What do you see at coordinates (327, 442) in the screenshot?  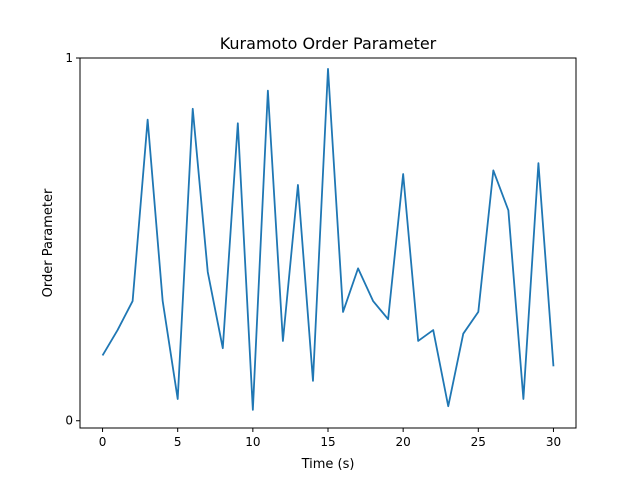 I see `x-tick-label: 15` at bounding box center [327, 442].